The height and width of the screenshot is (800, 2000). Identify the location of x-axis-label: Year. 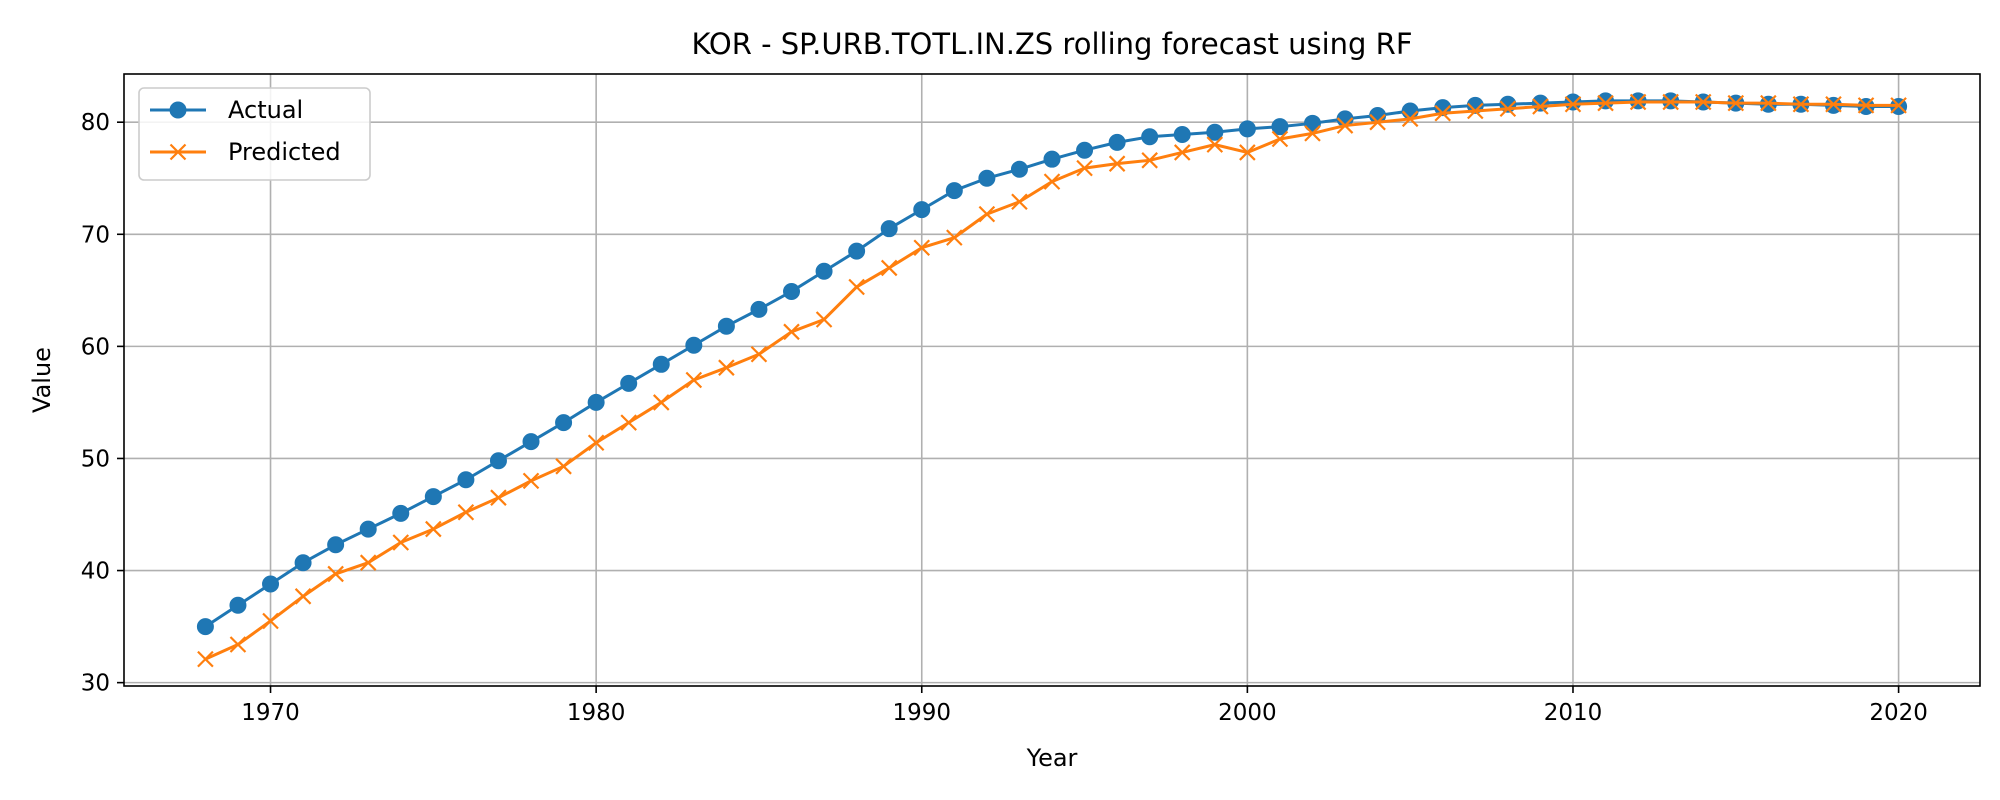
(1052, 758).